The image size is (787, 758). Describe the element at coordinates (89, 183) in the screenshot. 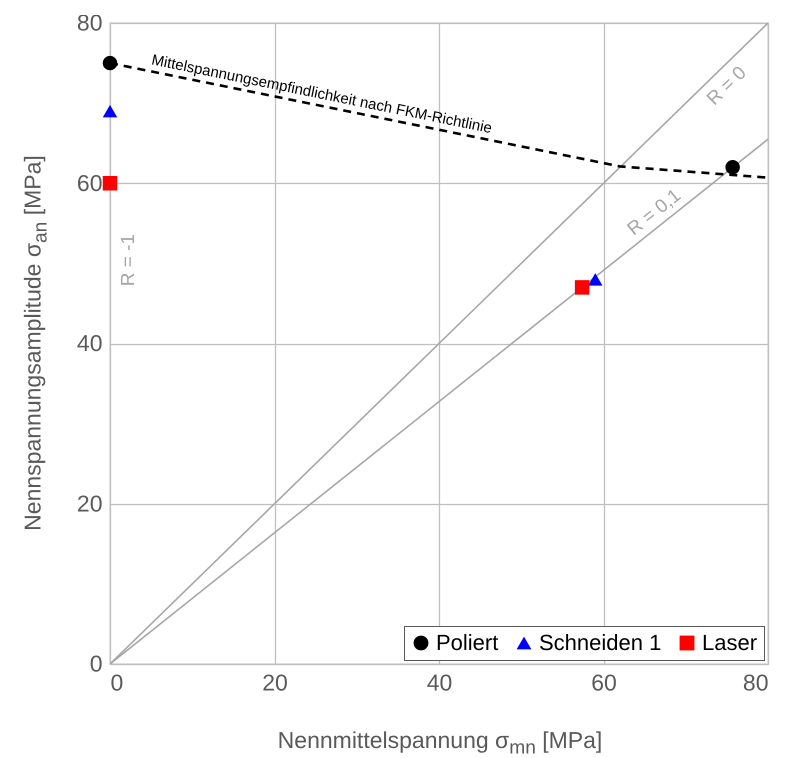

I see `y-tick-label: 60` at that location.